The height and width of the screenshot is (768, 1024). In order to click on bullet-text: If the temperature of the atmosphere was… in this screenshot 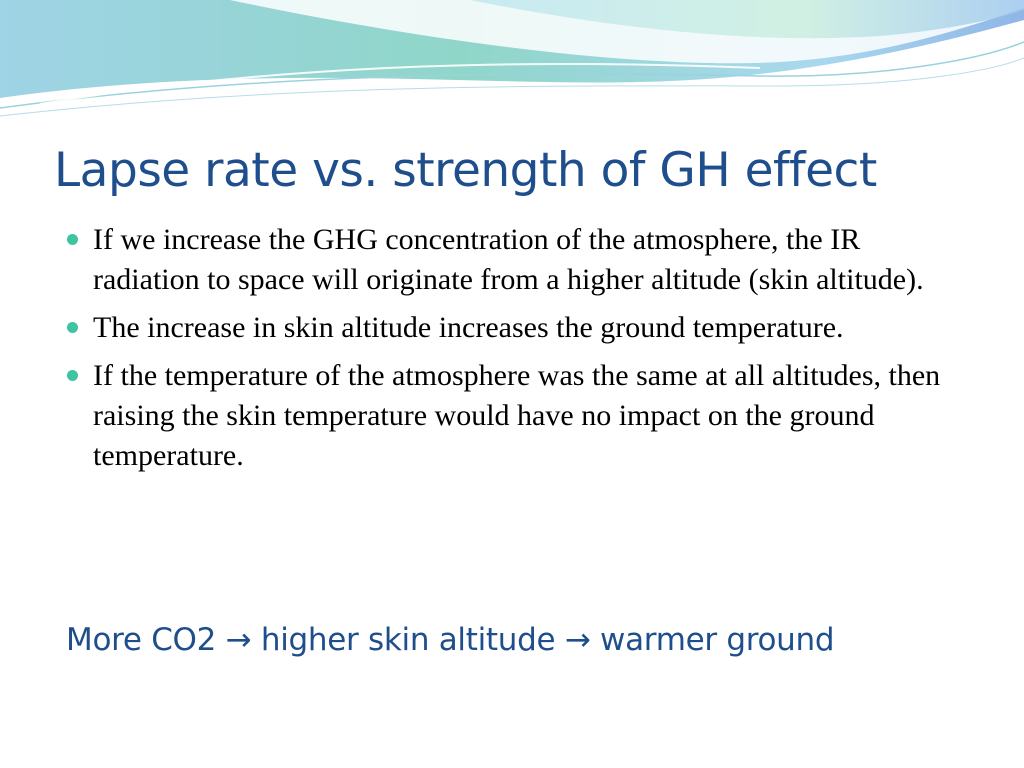, I will do `click(517, 415)`.